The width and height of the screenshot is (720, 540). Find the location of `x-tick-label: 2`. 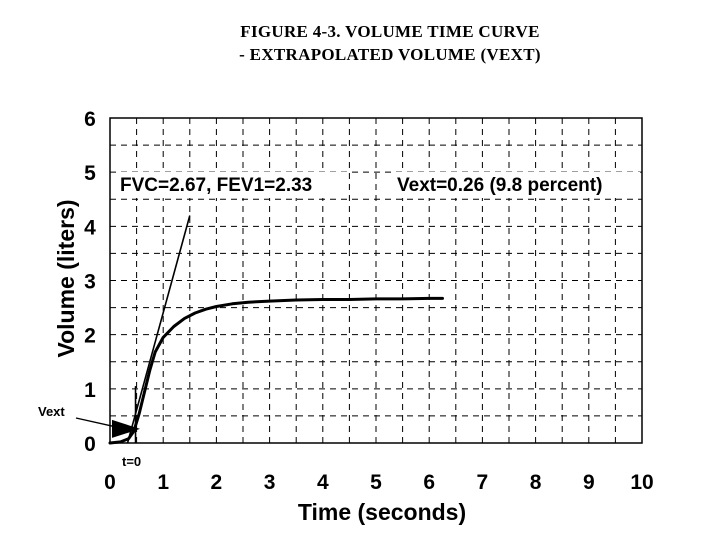

x-tick-label: 2 is located at coordinates (217, 482).